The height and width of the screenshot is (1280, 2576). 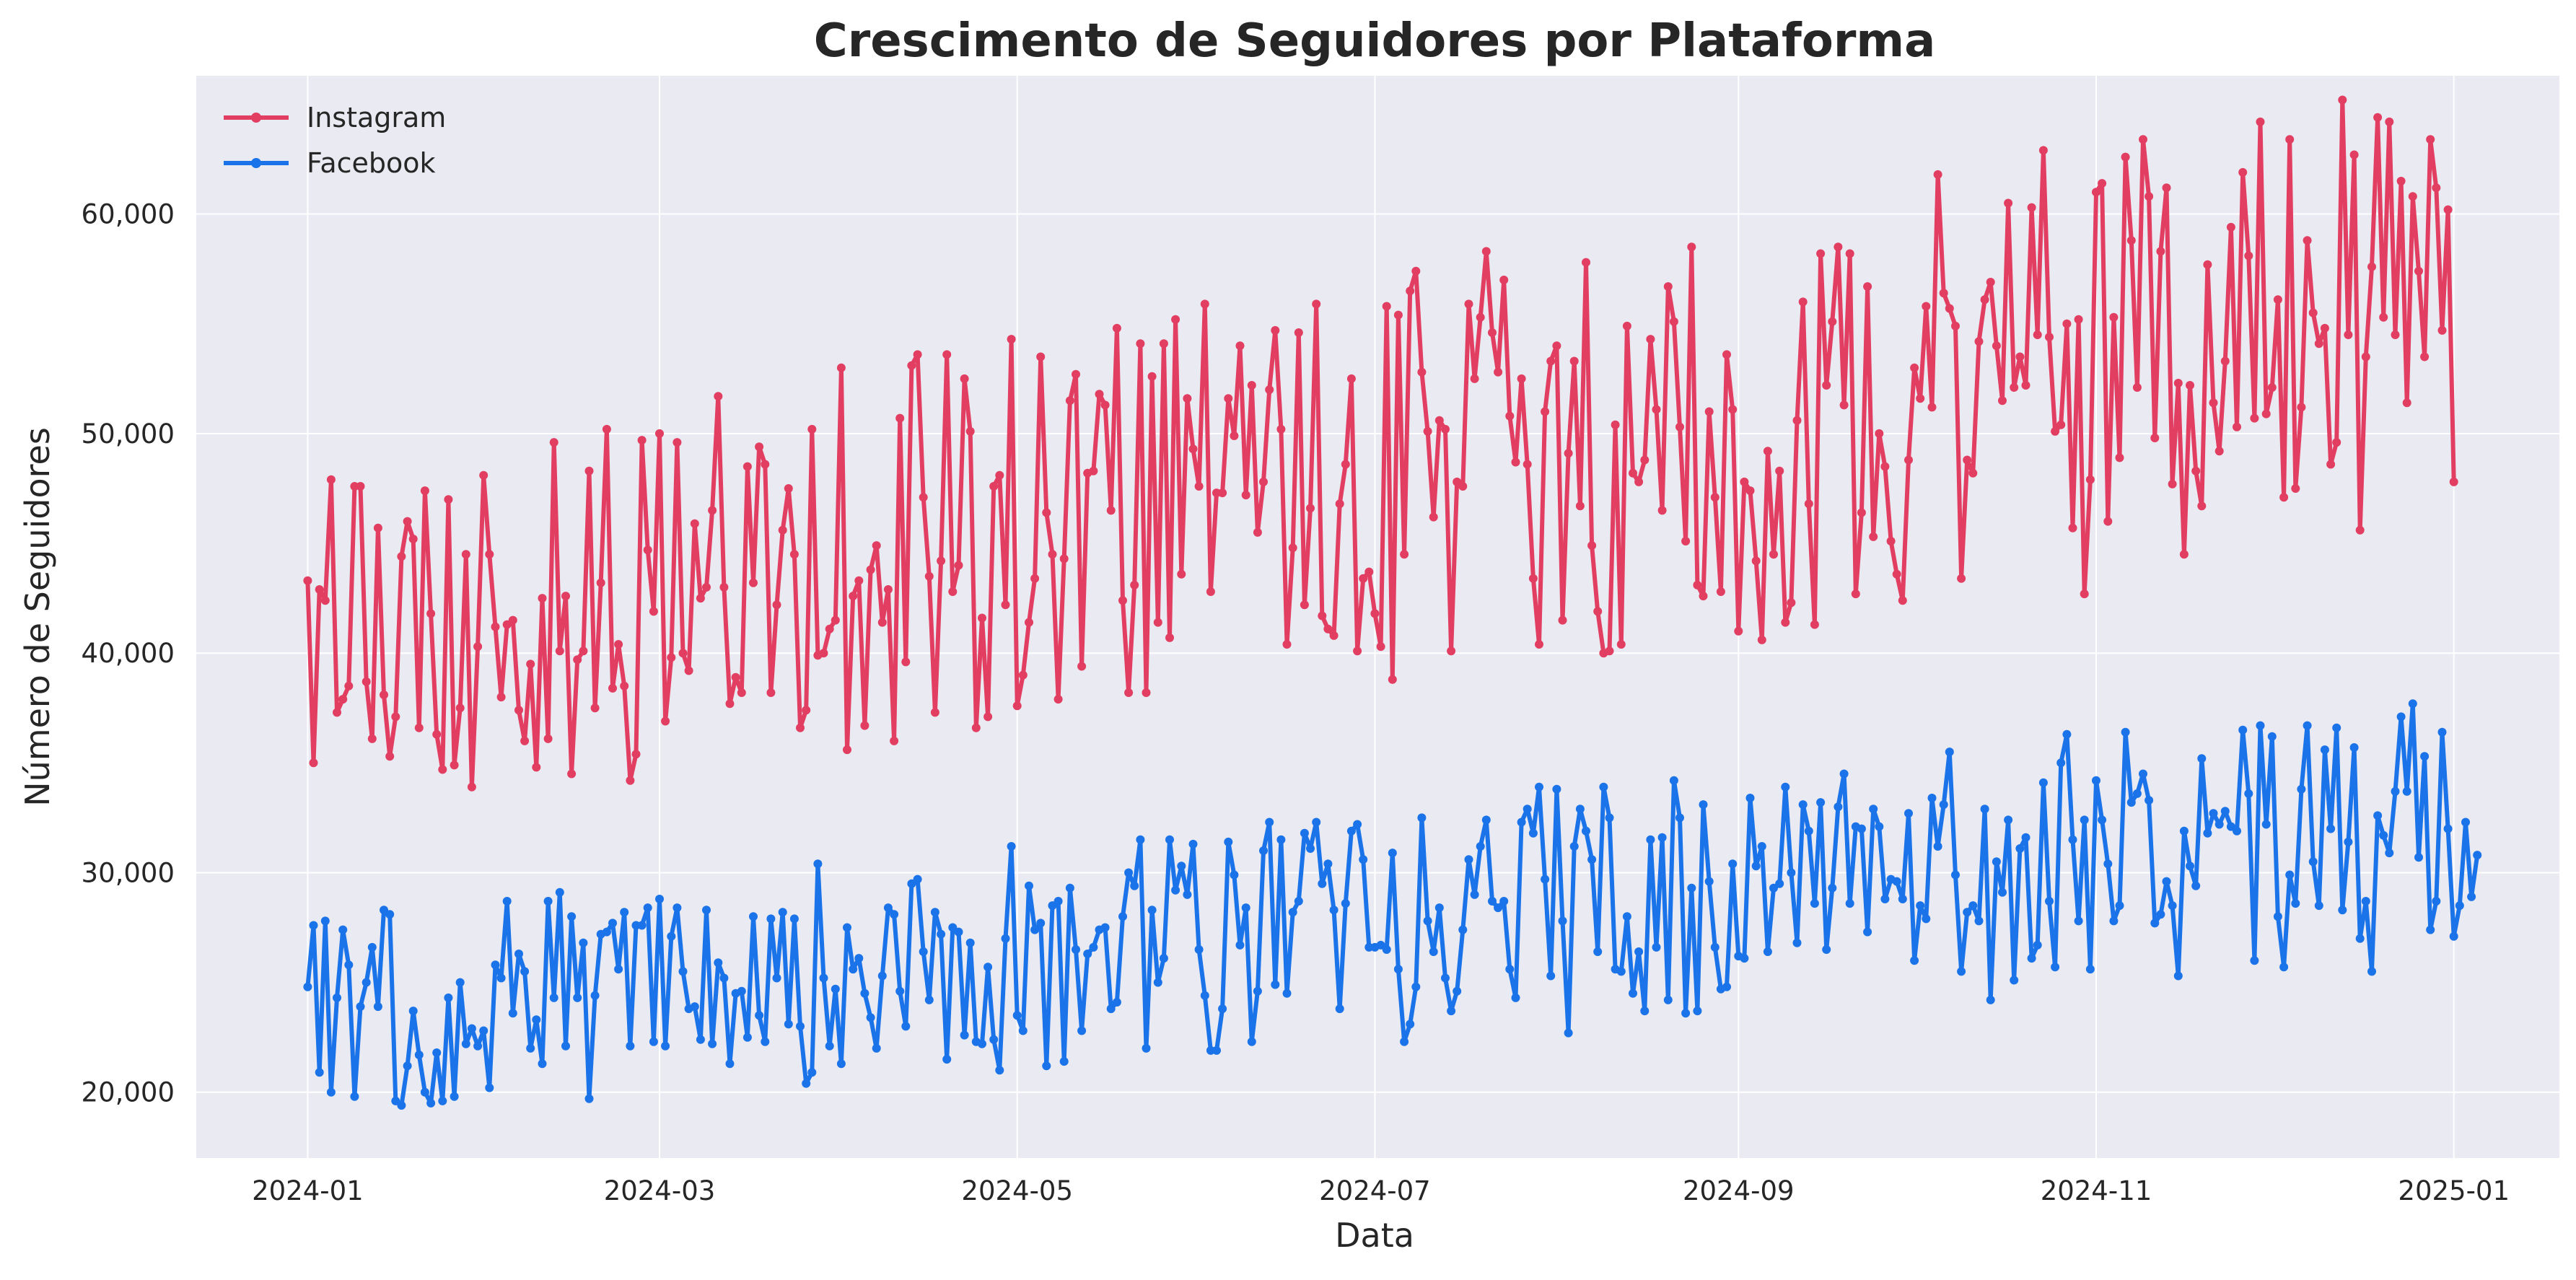 I want to click on x-axis-label: Data, so click(x=1374, y=1235).